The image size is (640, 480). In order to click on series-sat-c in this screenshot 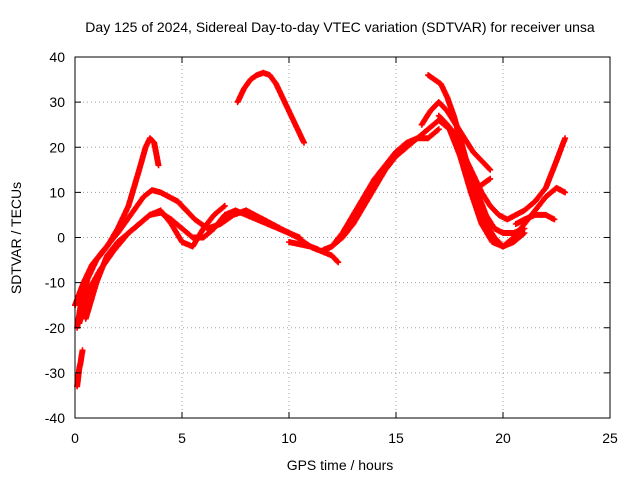, I will do `click(189, 267)`.